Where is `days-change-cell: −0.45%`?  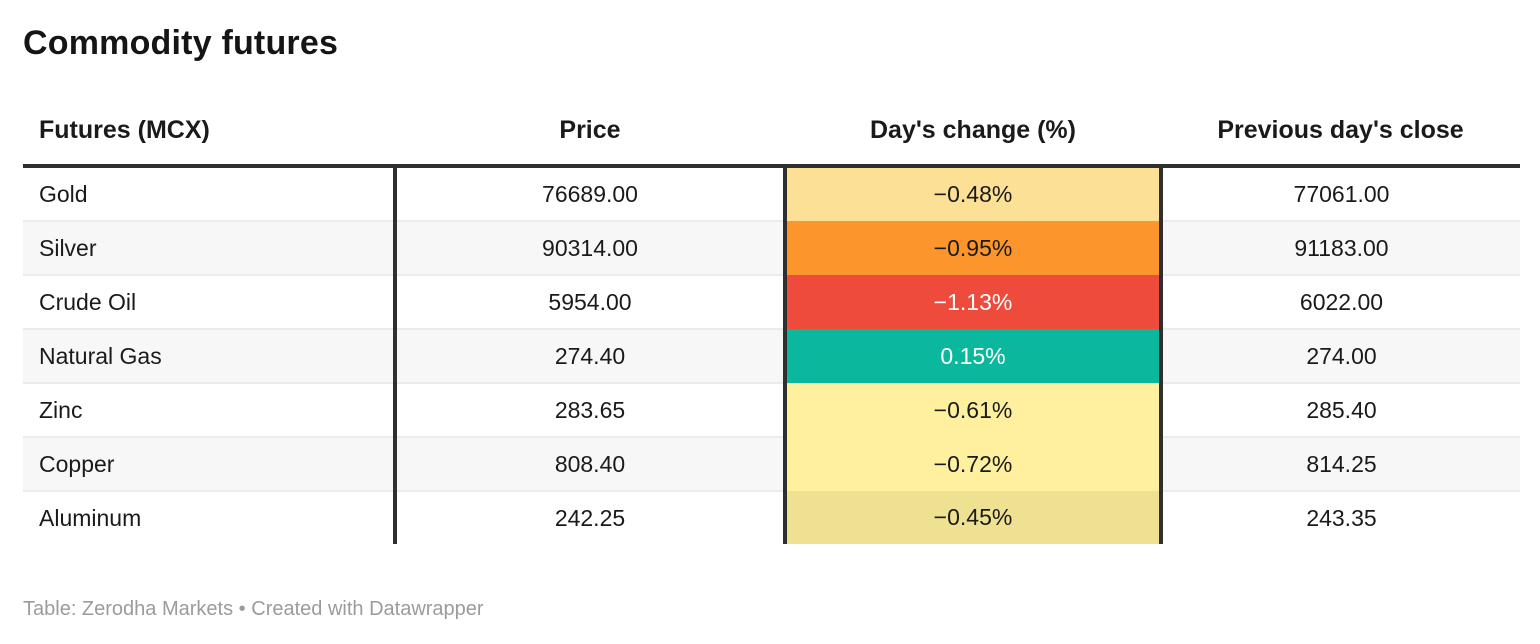 days-change-cell: −0.45% is located at coordinates (973, 517).